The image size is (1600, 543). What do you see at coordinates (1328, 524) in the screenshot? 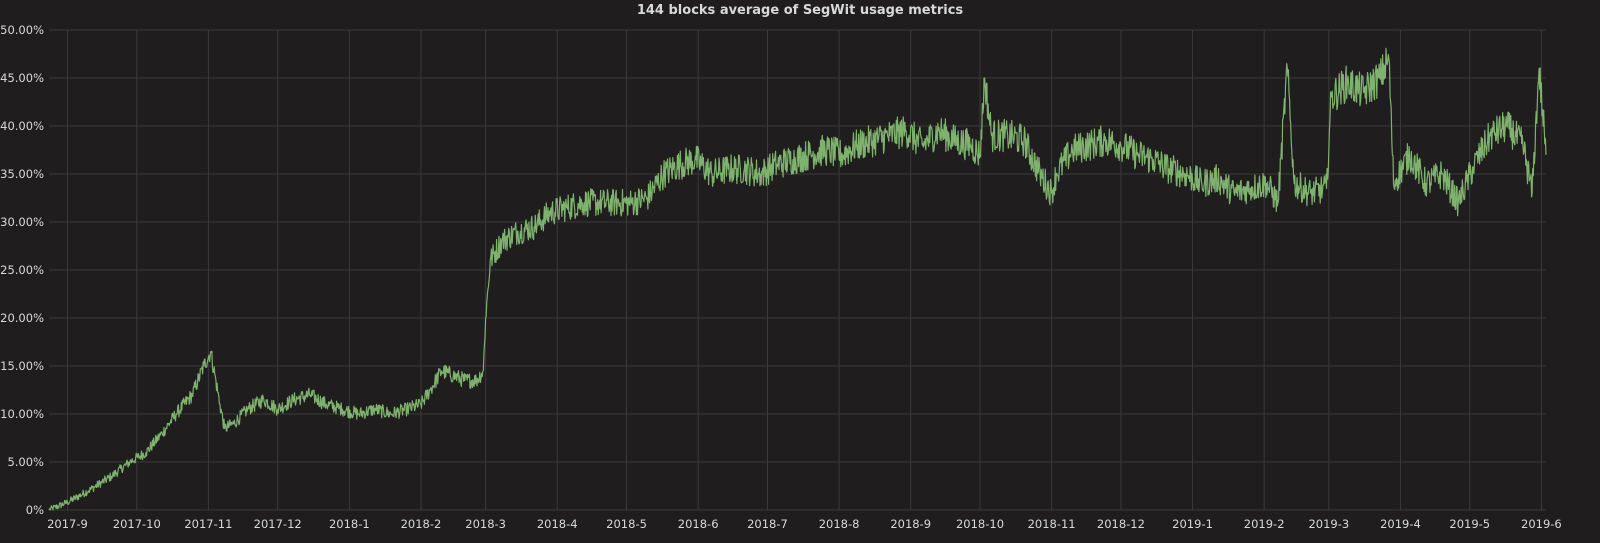
I see `x-tick-label: 2019-3` at bounding box center [1328, 524].